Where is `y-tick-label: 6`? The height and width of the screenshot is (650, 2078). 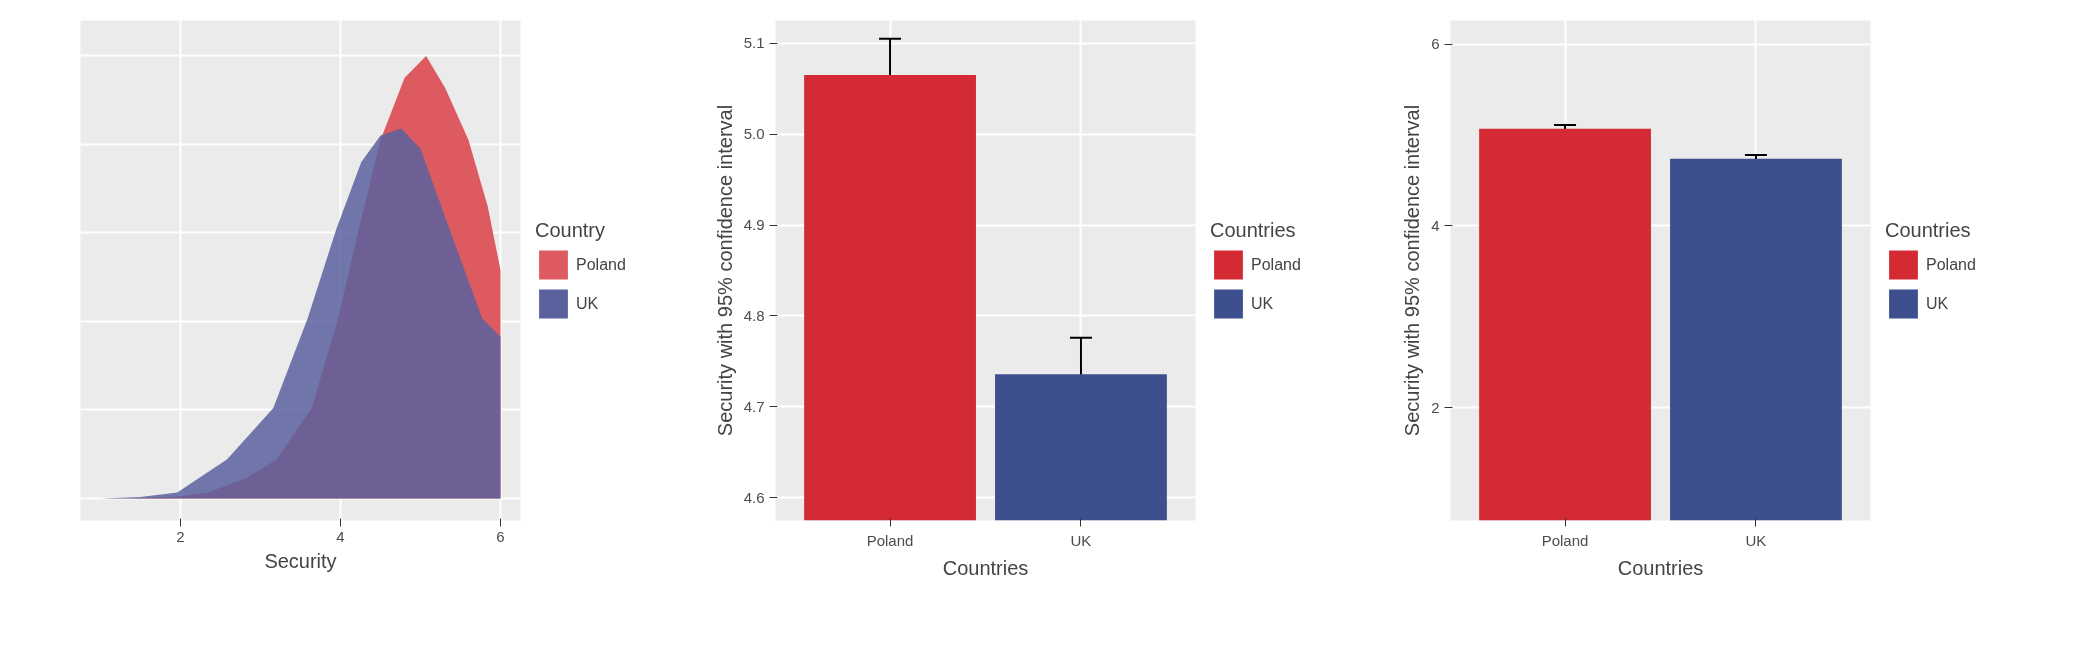
y-tick-label: 6 is located at coordinates (1435, 44).